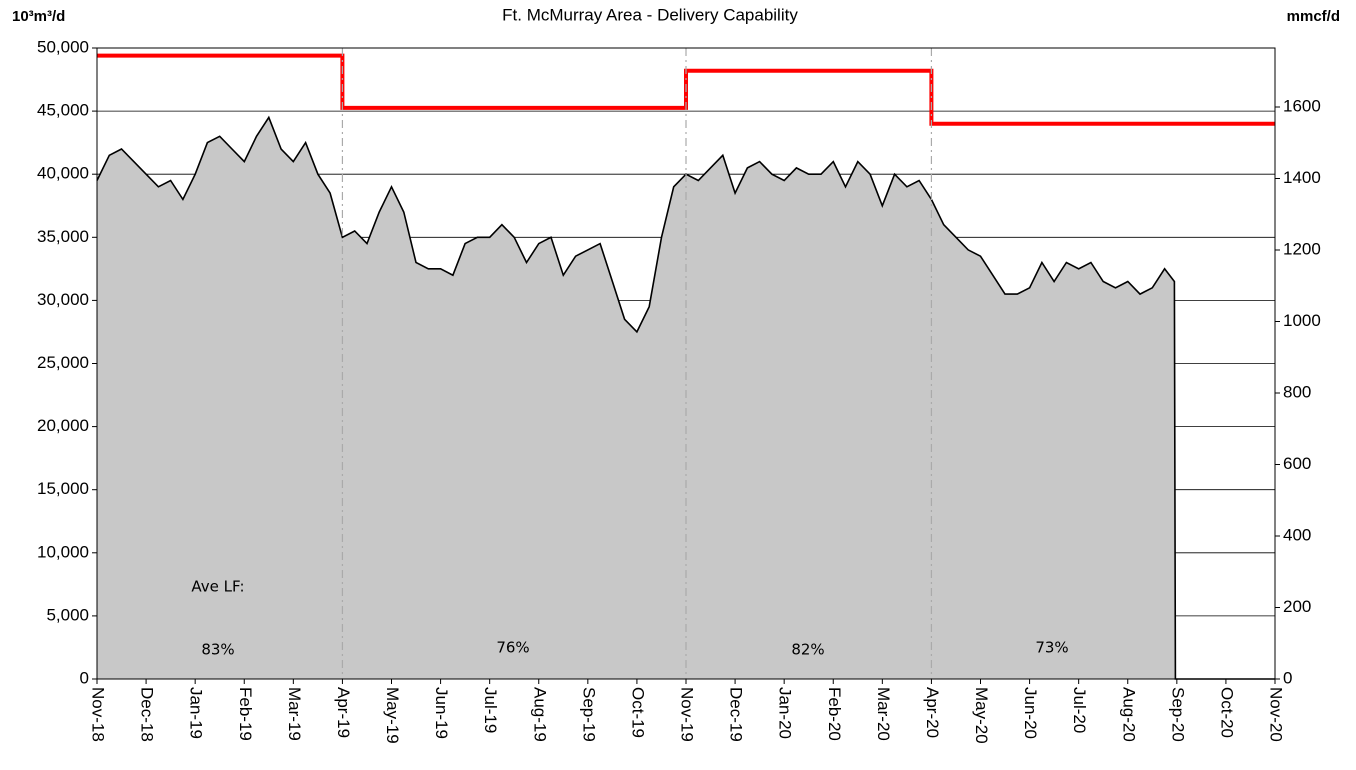  What do you see at coordinates (807, 650) in the screenshot?
I see `annotation: 82%` at bounding box center [807, 650].